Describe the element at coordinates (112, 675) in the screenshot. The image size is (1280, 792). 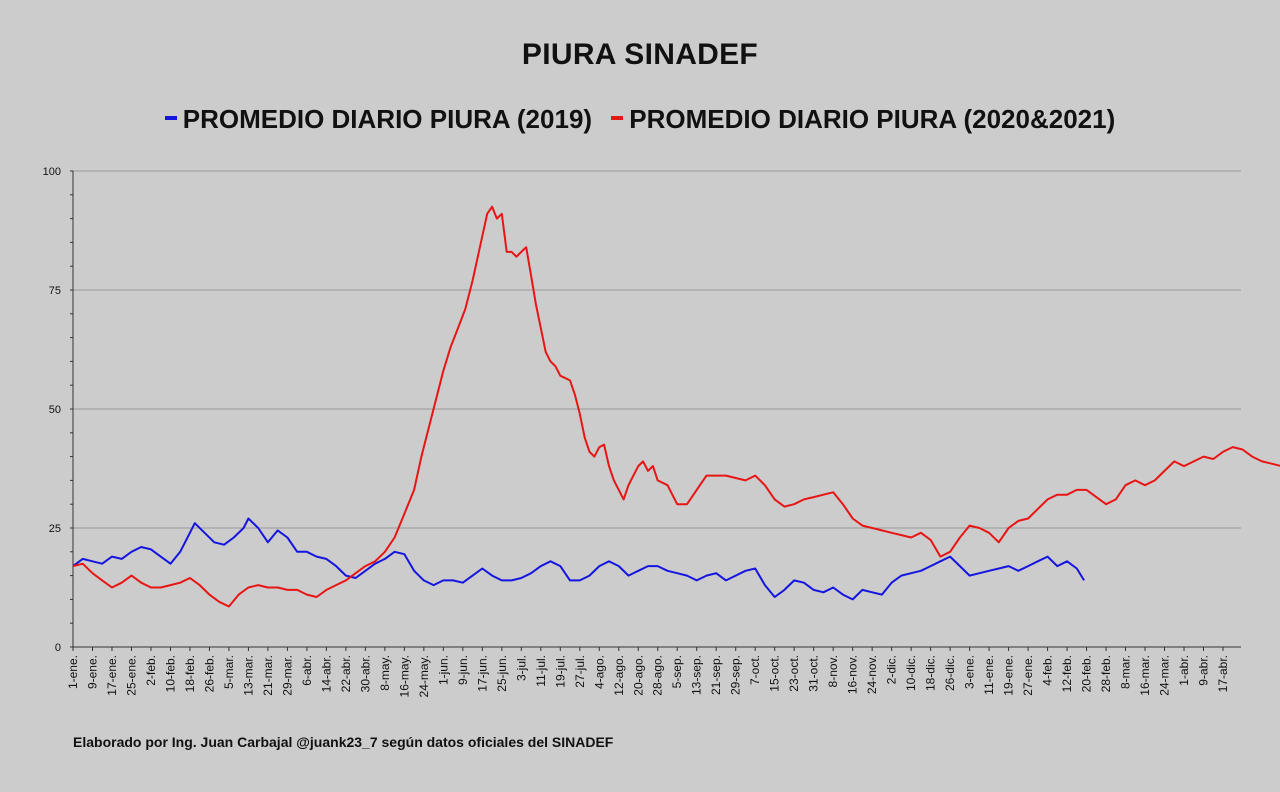
I see `x-tick-label: 17-ene.` at that location.